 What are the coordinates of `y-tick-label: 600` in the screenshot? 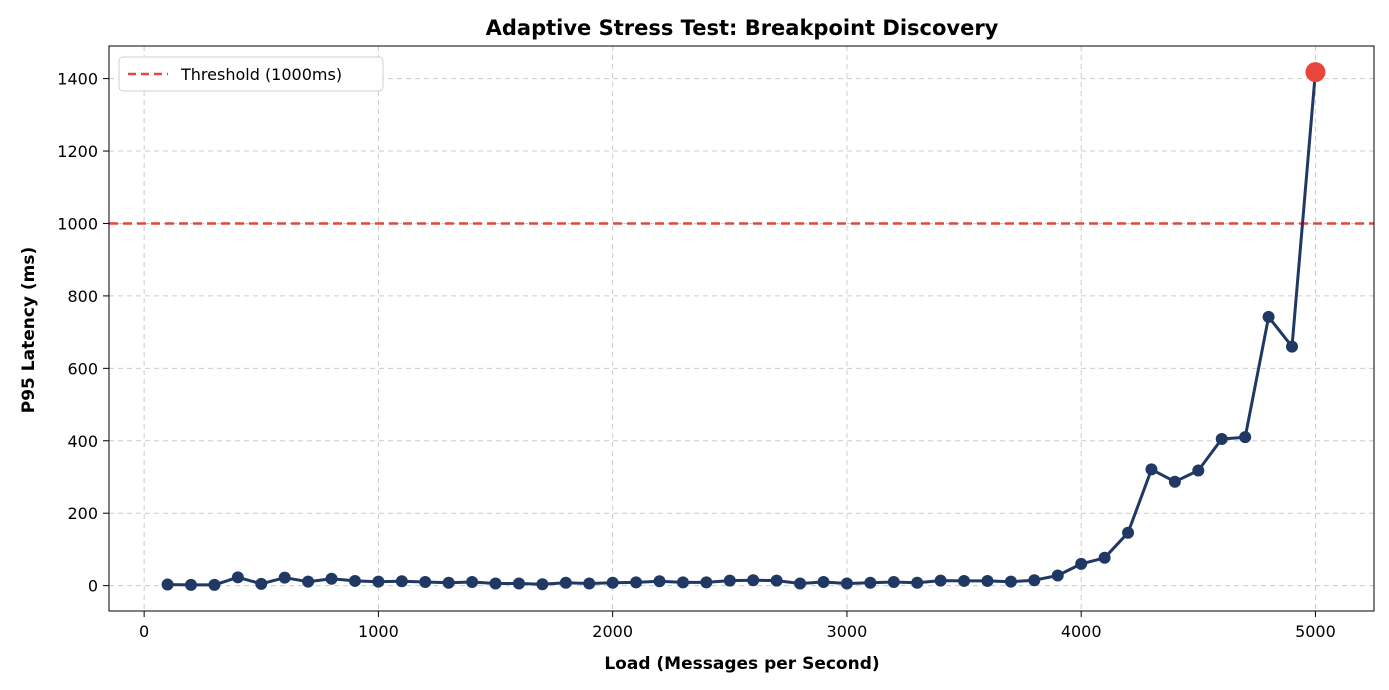 It's located at (82, 368).